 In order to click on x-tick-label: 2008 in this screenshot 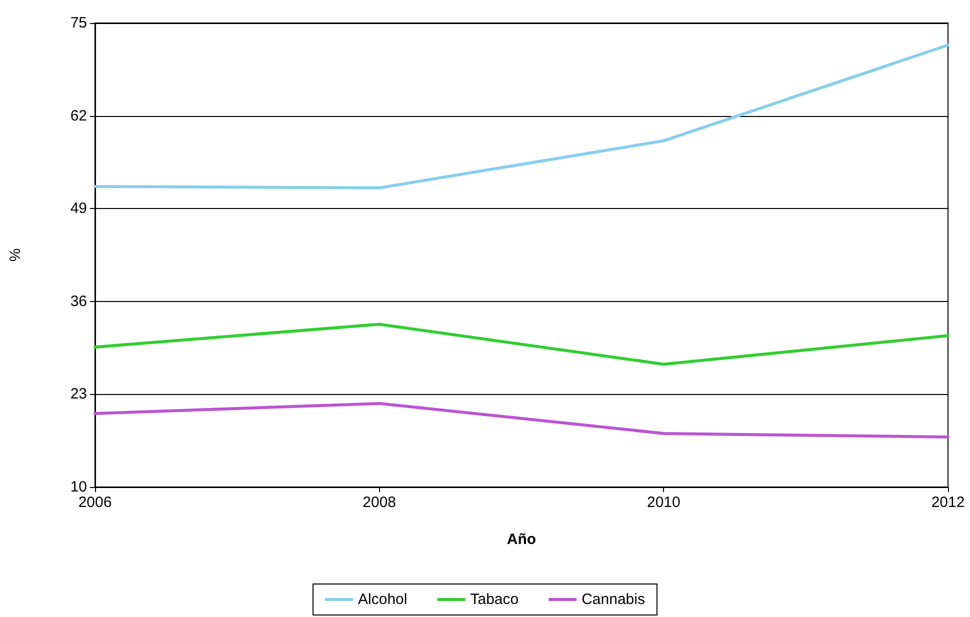, I will do `click(379, 502)`.